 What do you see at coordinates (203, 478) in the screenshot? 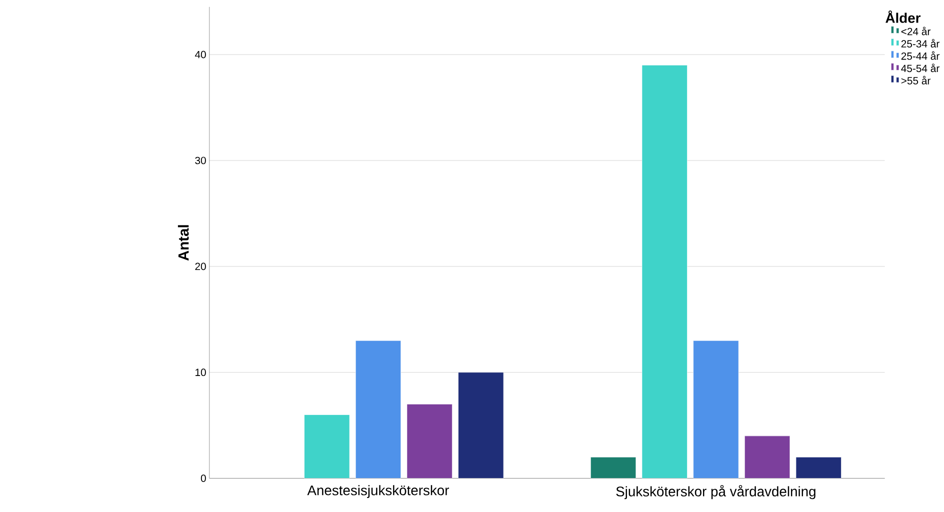
I see `y-tick-label: 0` at bounding box center [203, 478].